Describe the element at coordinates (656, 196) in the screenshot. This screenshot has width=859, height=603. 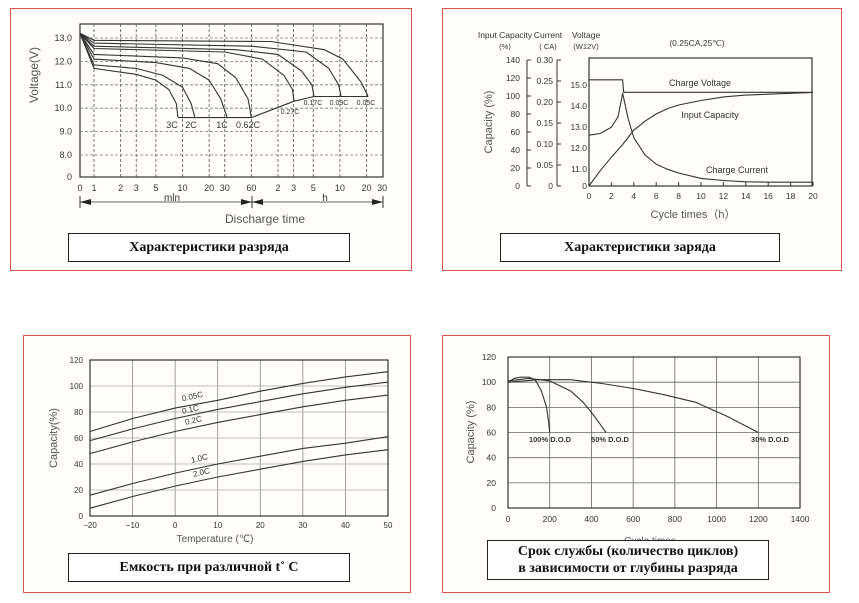
I see `x-tick-label: 6` at that location.